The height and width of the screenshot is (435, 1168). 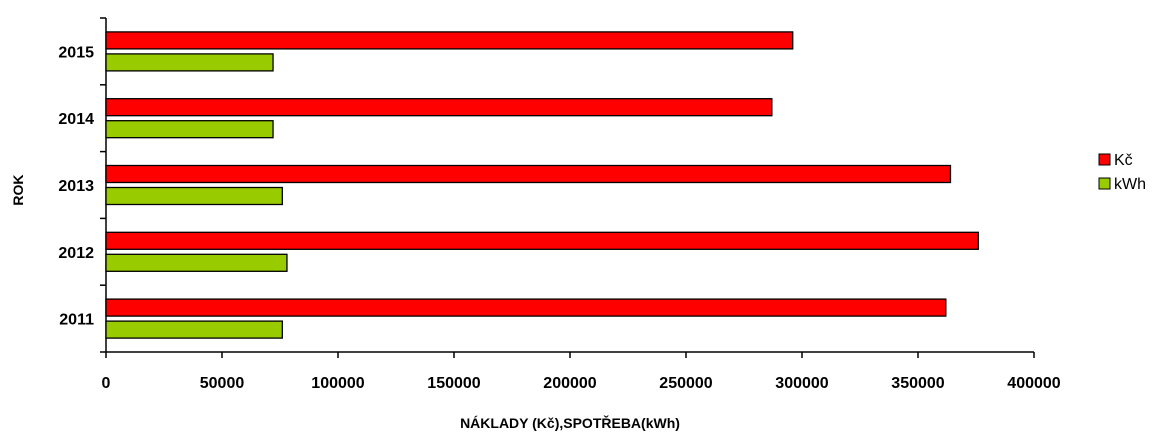 What do you see at coordinates (189, 62) in the screenshot?
I see `bar-kwh-2015` at bounding box center [189, 62].